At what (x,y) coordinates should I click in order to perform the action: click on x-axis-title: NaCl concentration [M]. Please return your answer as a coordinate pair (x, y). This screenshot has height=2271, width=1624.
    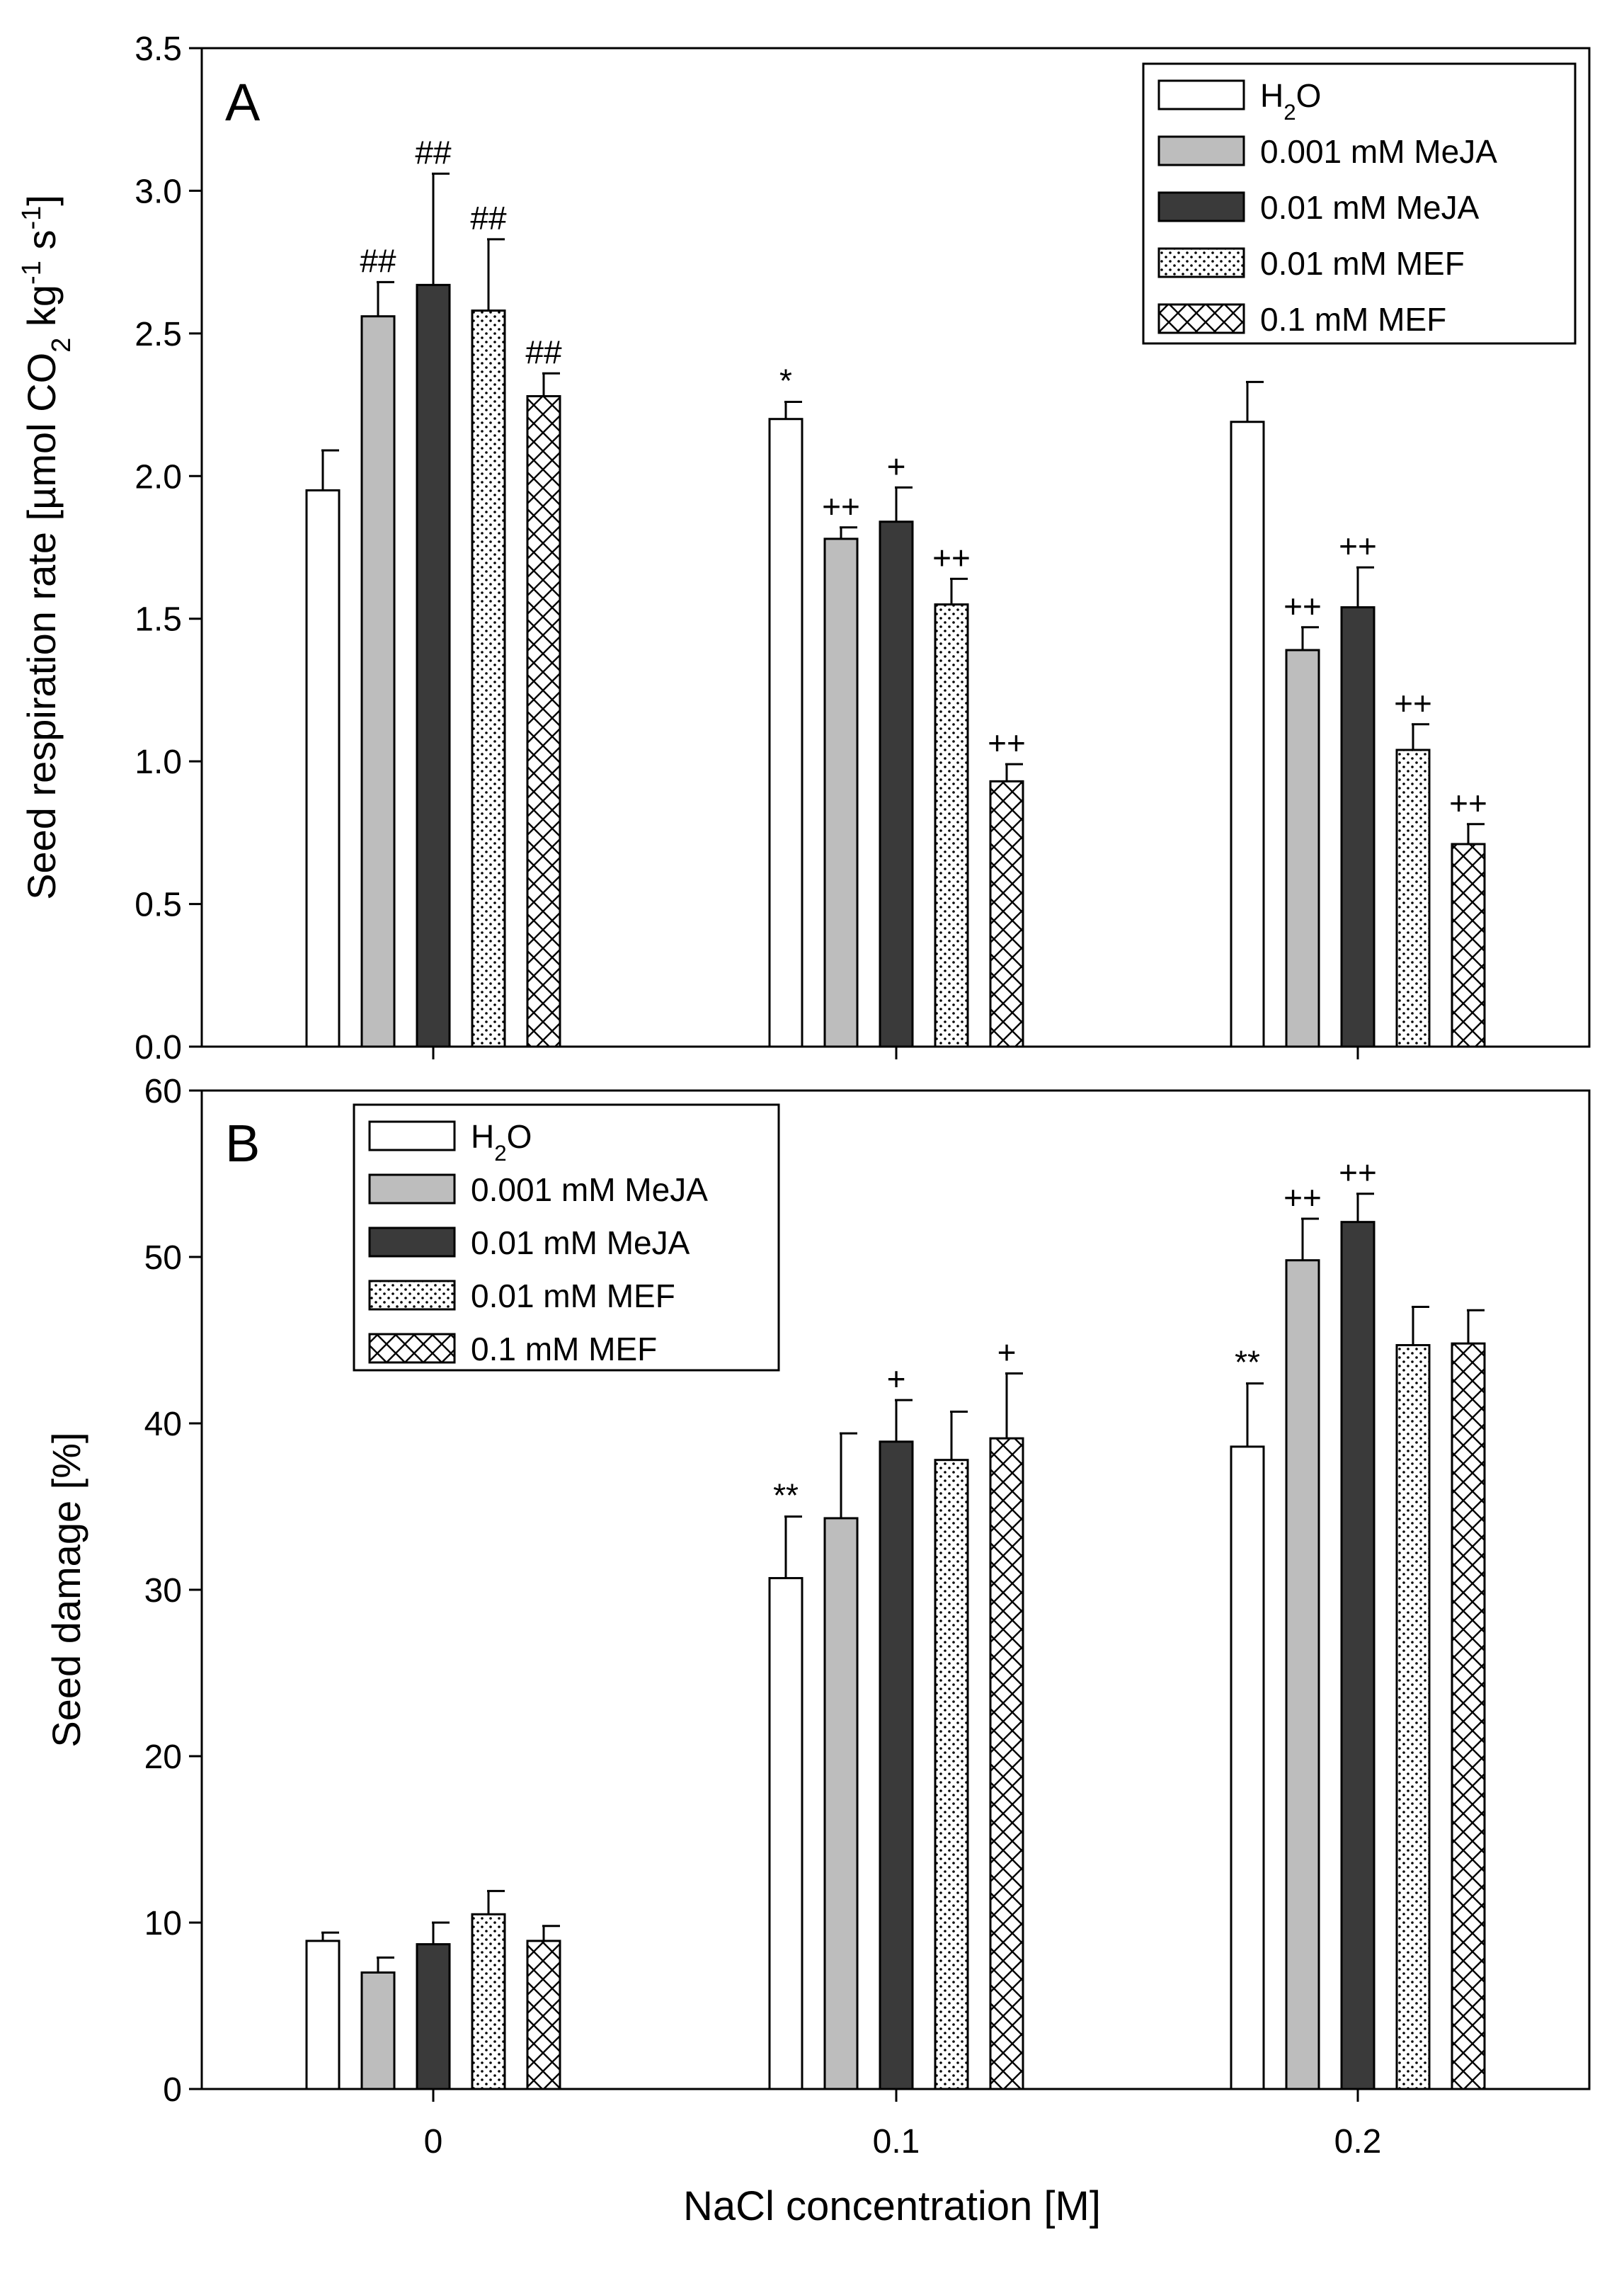
    Looking at the image, I should click on (892, 2206).